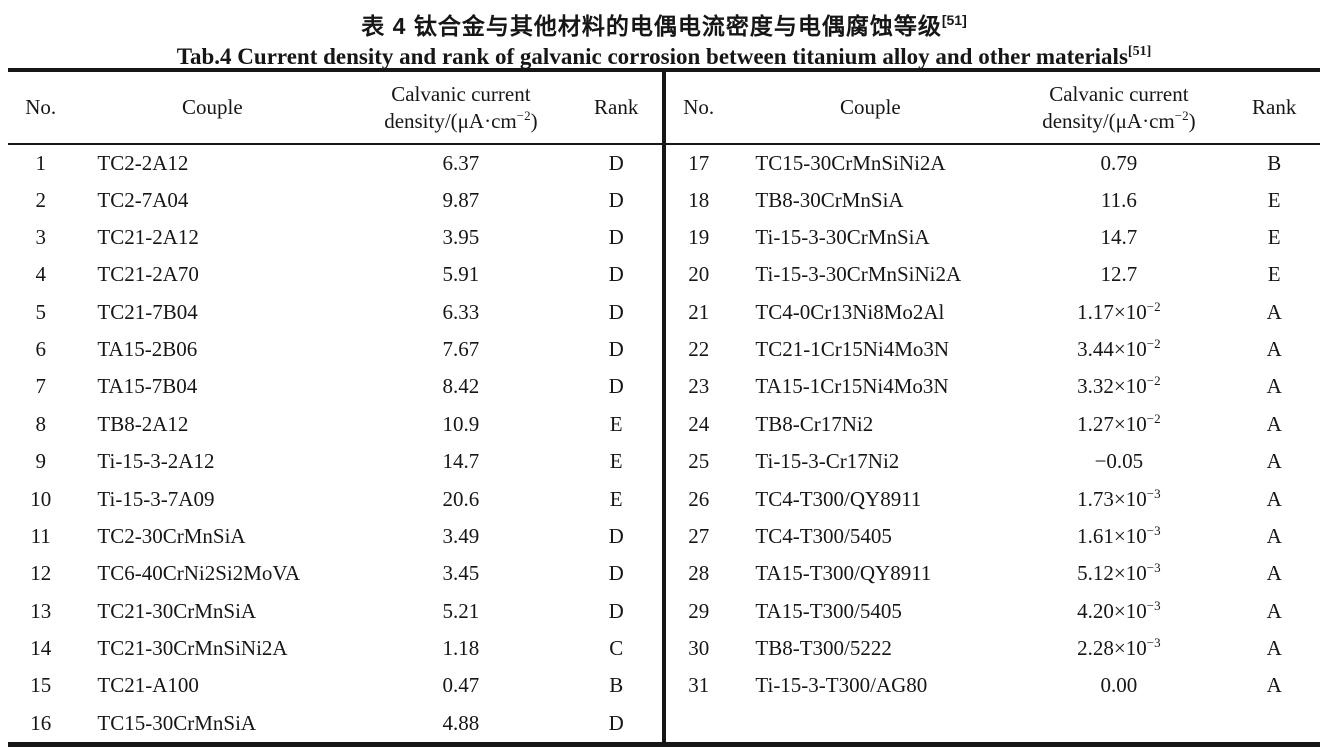 The image size is (1328, 751). Describe the element at coordinates (335, 573) in the screenshot. I see `table-row: 12 TC6-40CrNi2Si2MoVA 3.45 D` at that location.